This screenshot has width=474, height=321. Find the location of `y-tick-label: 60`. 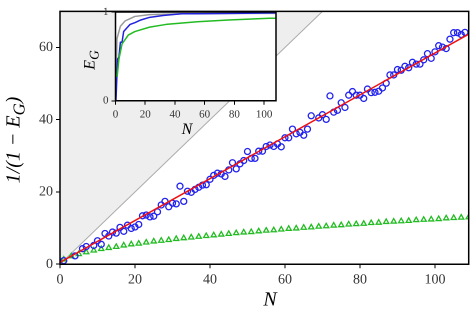

y-tick-label: 60 is located at coordinates (46, 48).